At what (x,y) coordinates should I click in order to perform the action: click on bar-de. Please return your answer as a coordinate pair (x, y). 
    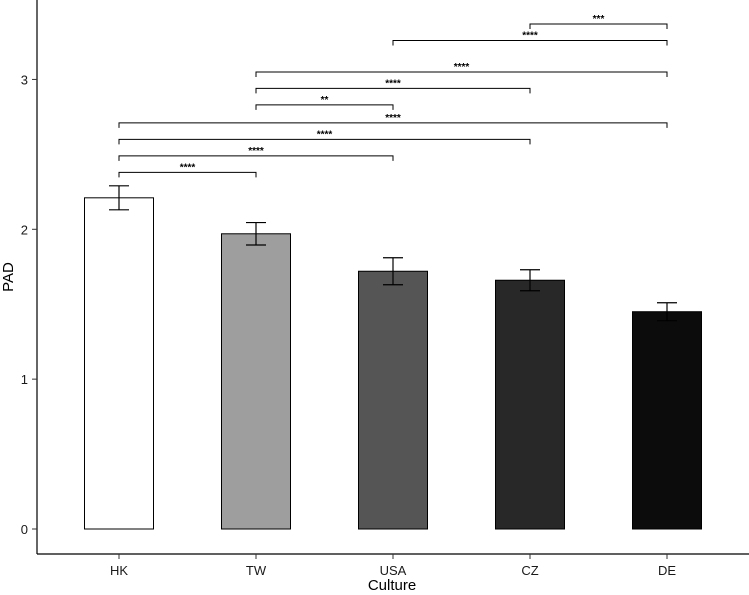
    Looking at the image, I should click on (667, 420).